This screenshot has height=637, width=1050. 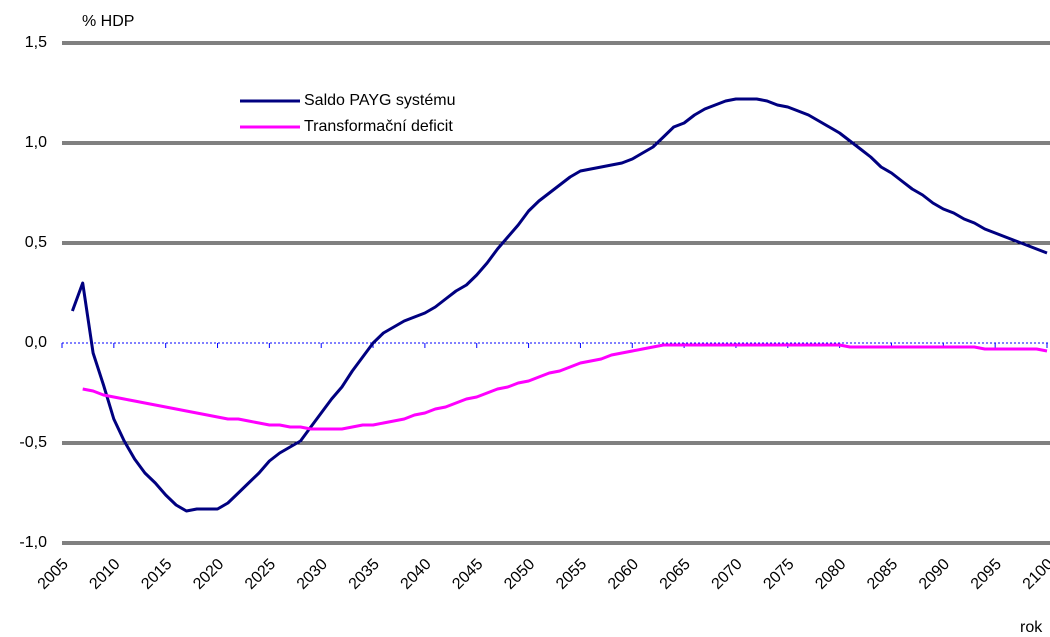 What do you see at coordinates (364, 574) in the screenshot?
I see `x-tick-label: 2035` at bounding box center [364, 574].